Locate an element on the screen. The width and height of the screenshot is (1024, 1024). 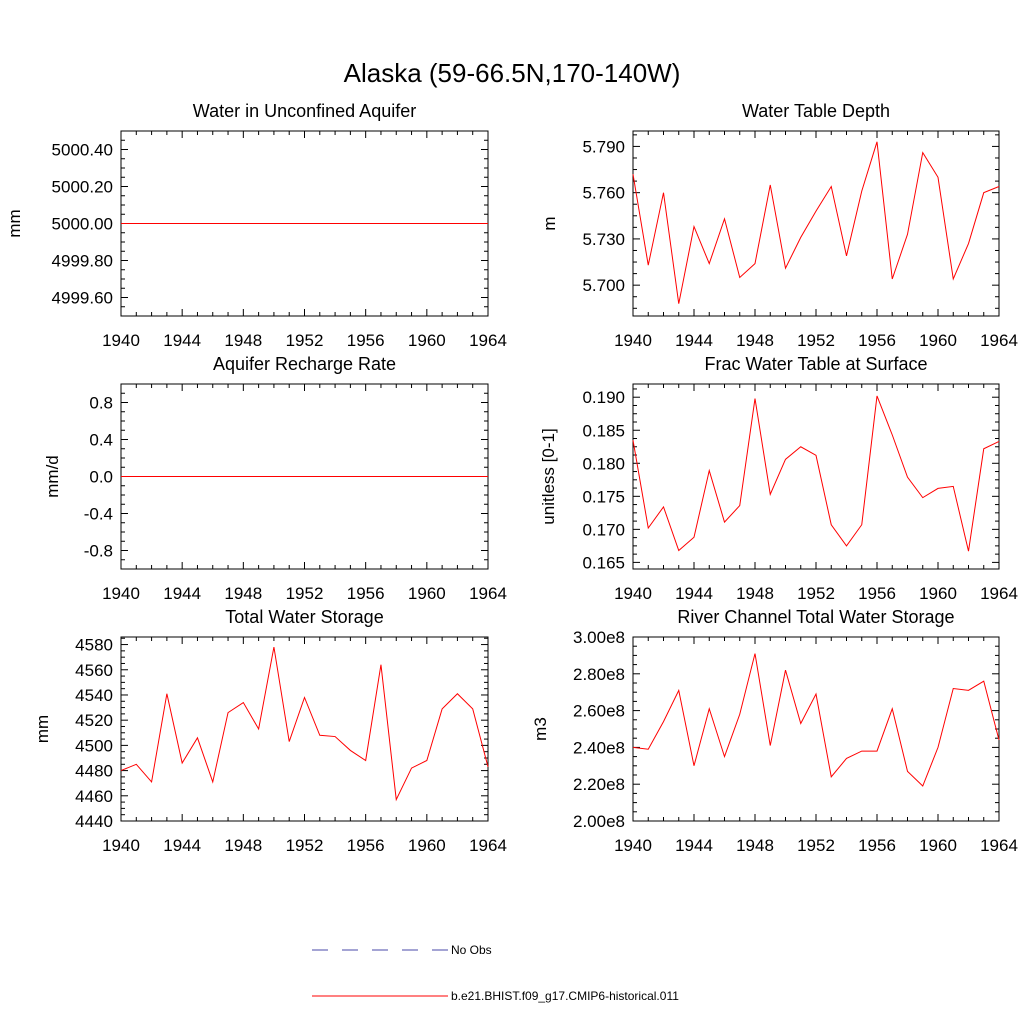
panel-title: Water Table Depth is located at coordinates (816, 111).